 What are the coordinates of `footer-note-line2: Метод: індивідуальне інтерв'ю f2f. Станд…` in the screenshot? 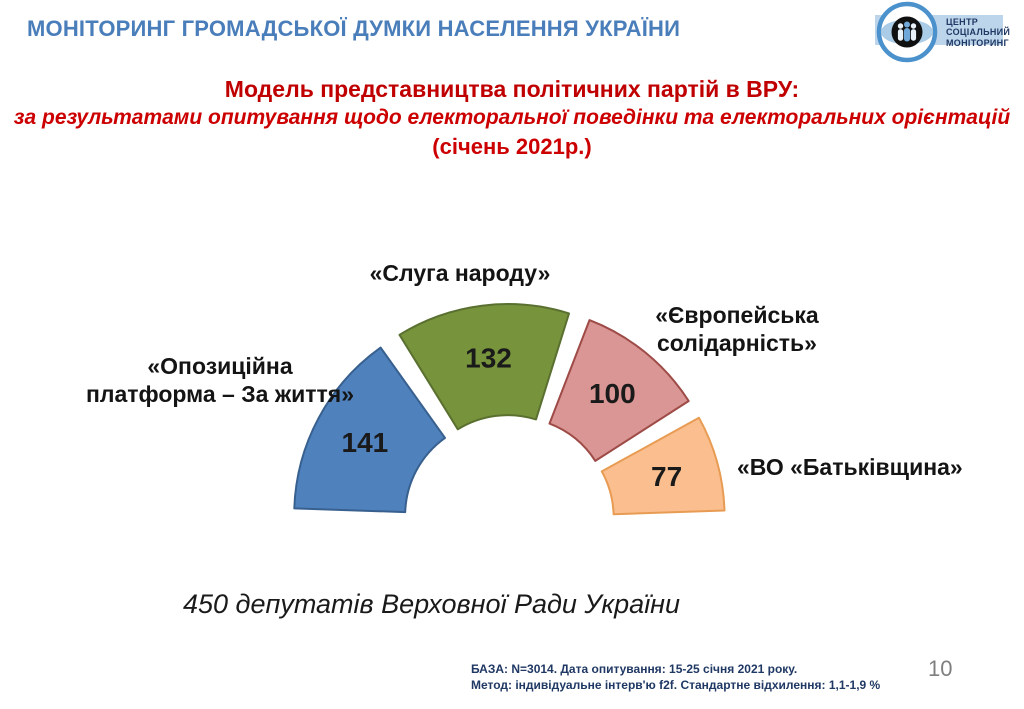 It's located at (676, 684).